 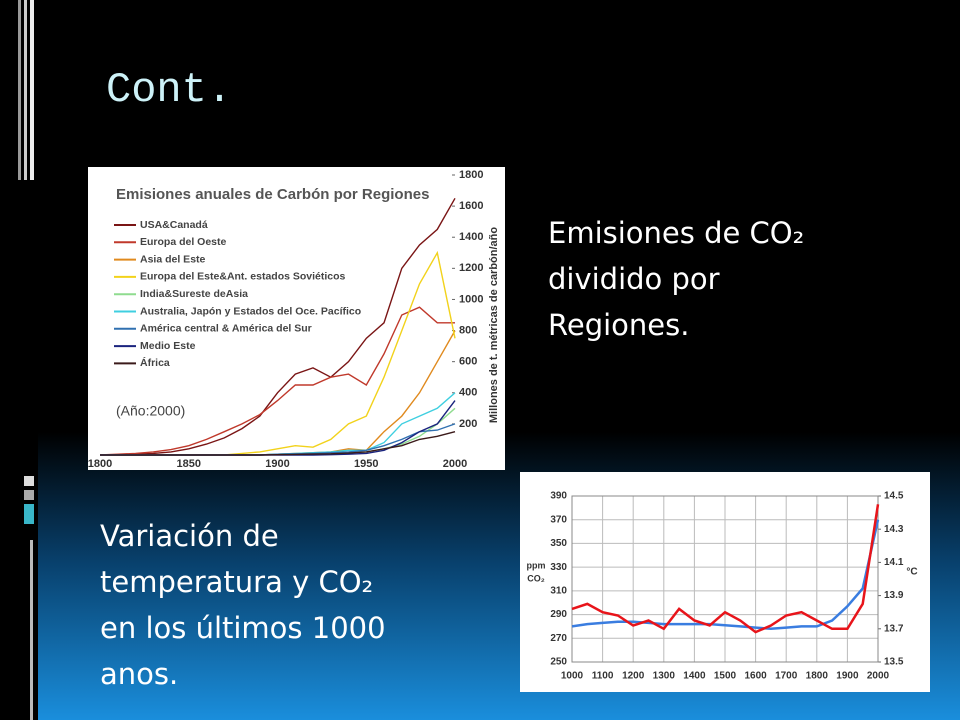 What do you see at coordinates (572, 676) in the screenshot?
I see `x-tick-label: 1000` at bounding box center [572, 676].